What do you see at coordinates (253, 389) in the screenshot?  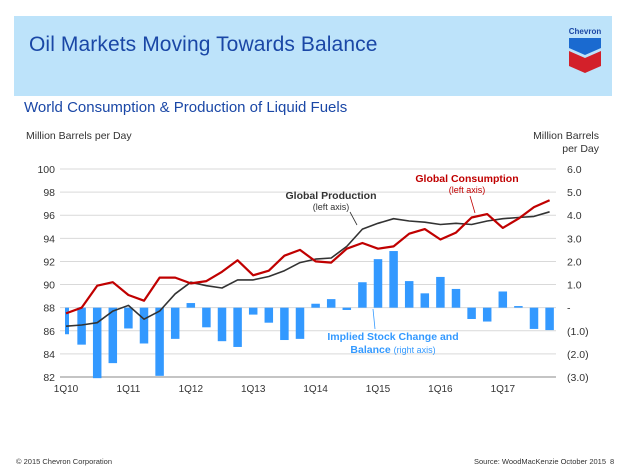 I see `x-tick-label: 1Q13` at bounding box center [253, 389].